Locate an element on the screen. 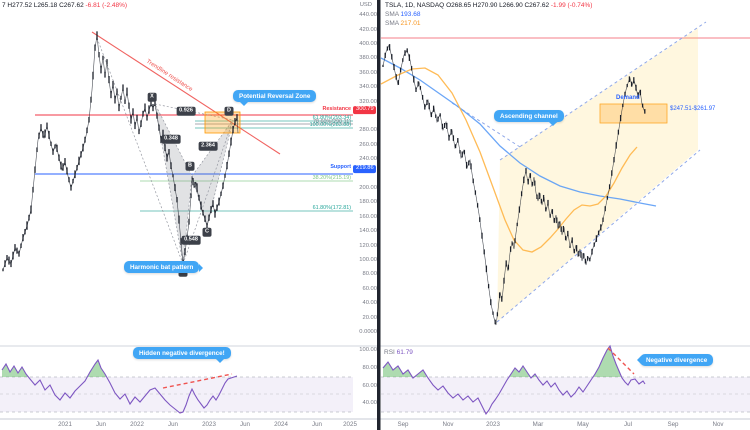 The height and width of the screenshot is (430, 750). price-tick: 160.00 is located at coordinates (368, 217).